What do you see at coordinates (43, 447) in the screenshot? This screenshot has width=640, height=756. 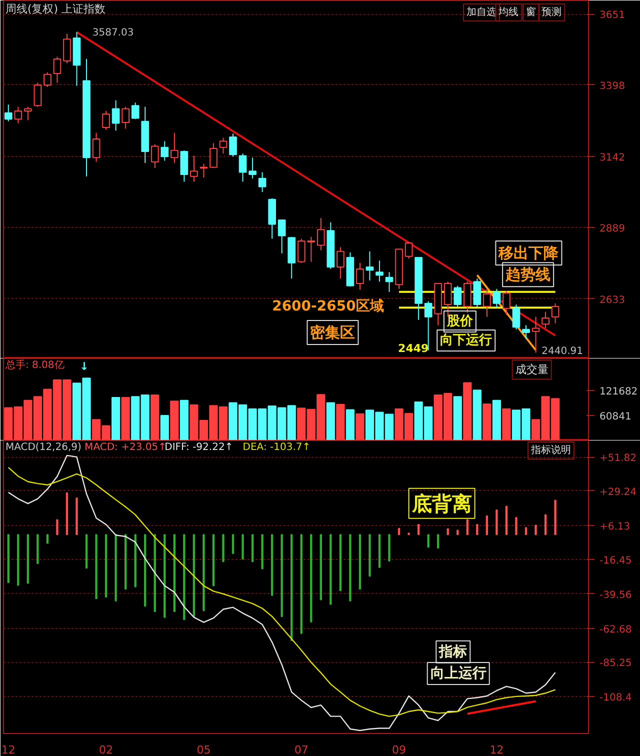 I see `annotation: MACD(12,26,9)` at bounding box center [43, 447].